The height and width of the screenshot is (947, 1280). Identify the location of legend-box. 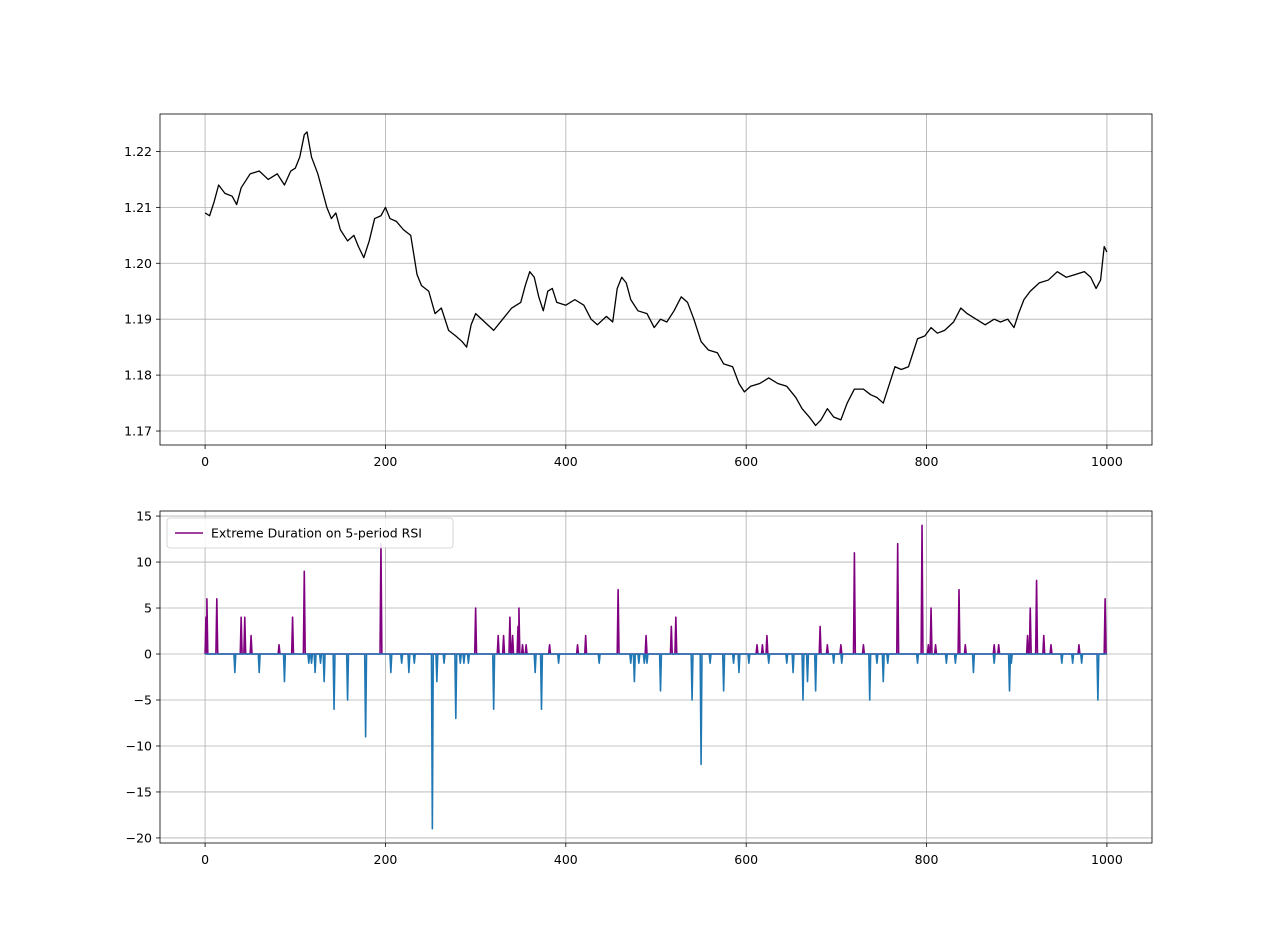
(310, 533).